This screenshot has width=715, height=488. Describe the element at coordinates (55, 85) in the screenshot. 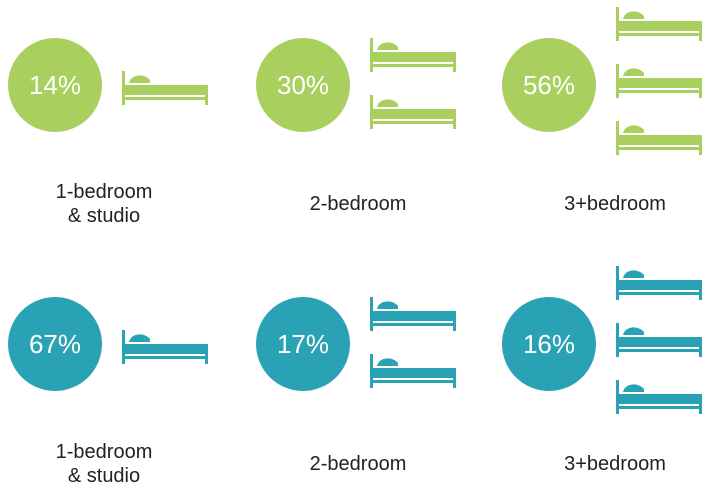

I see `percent-circle: 14%` at that location.